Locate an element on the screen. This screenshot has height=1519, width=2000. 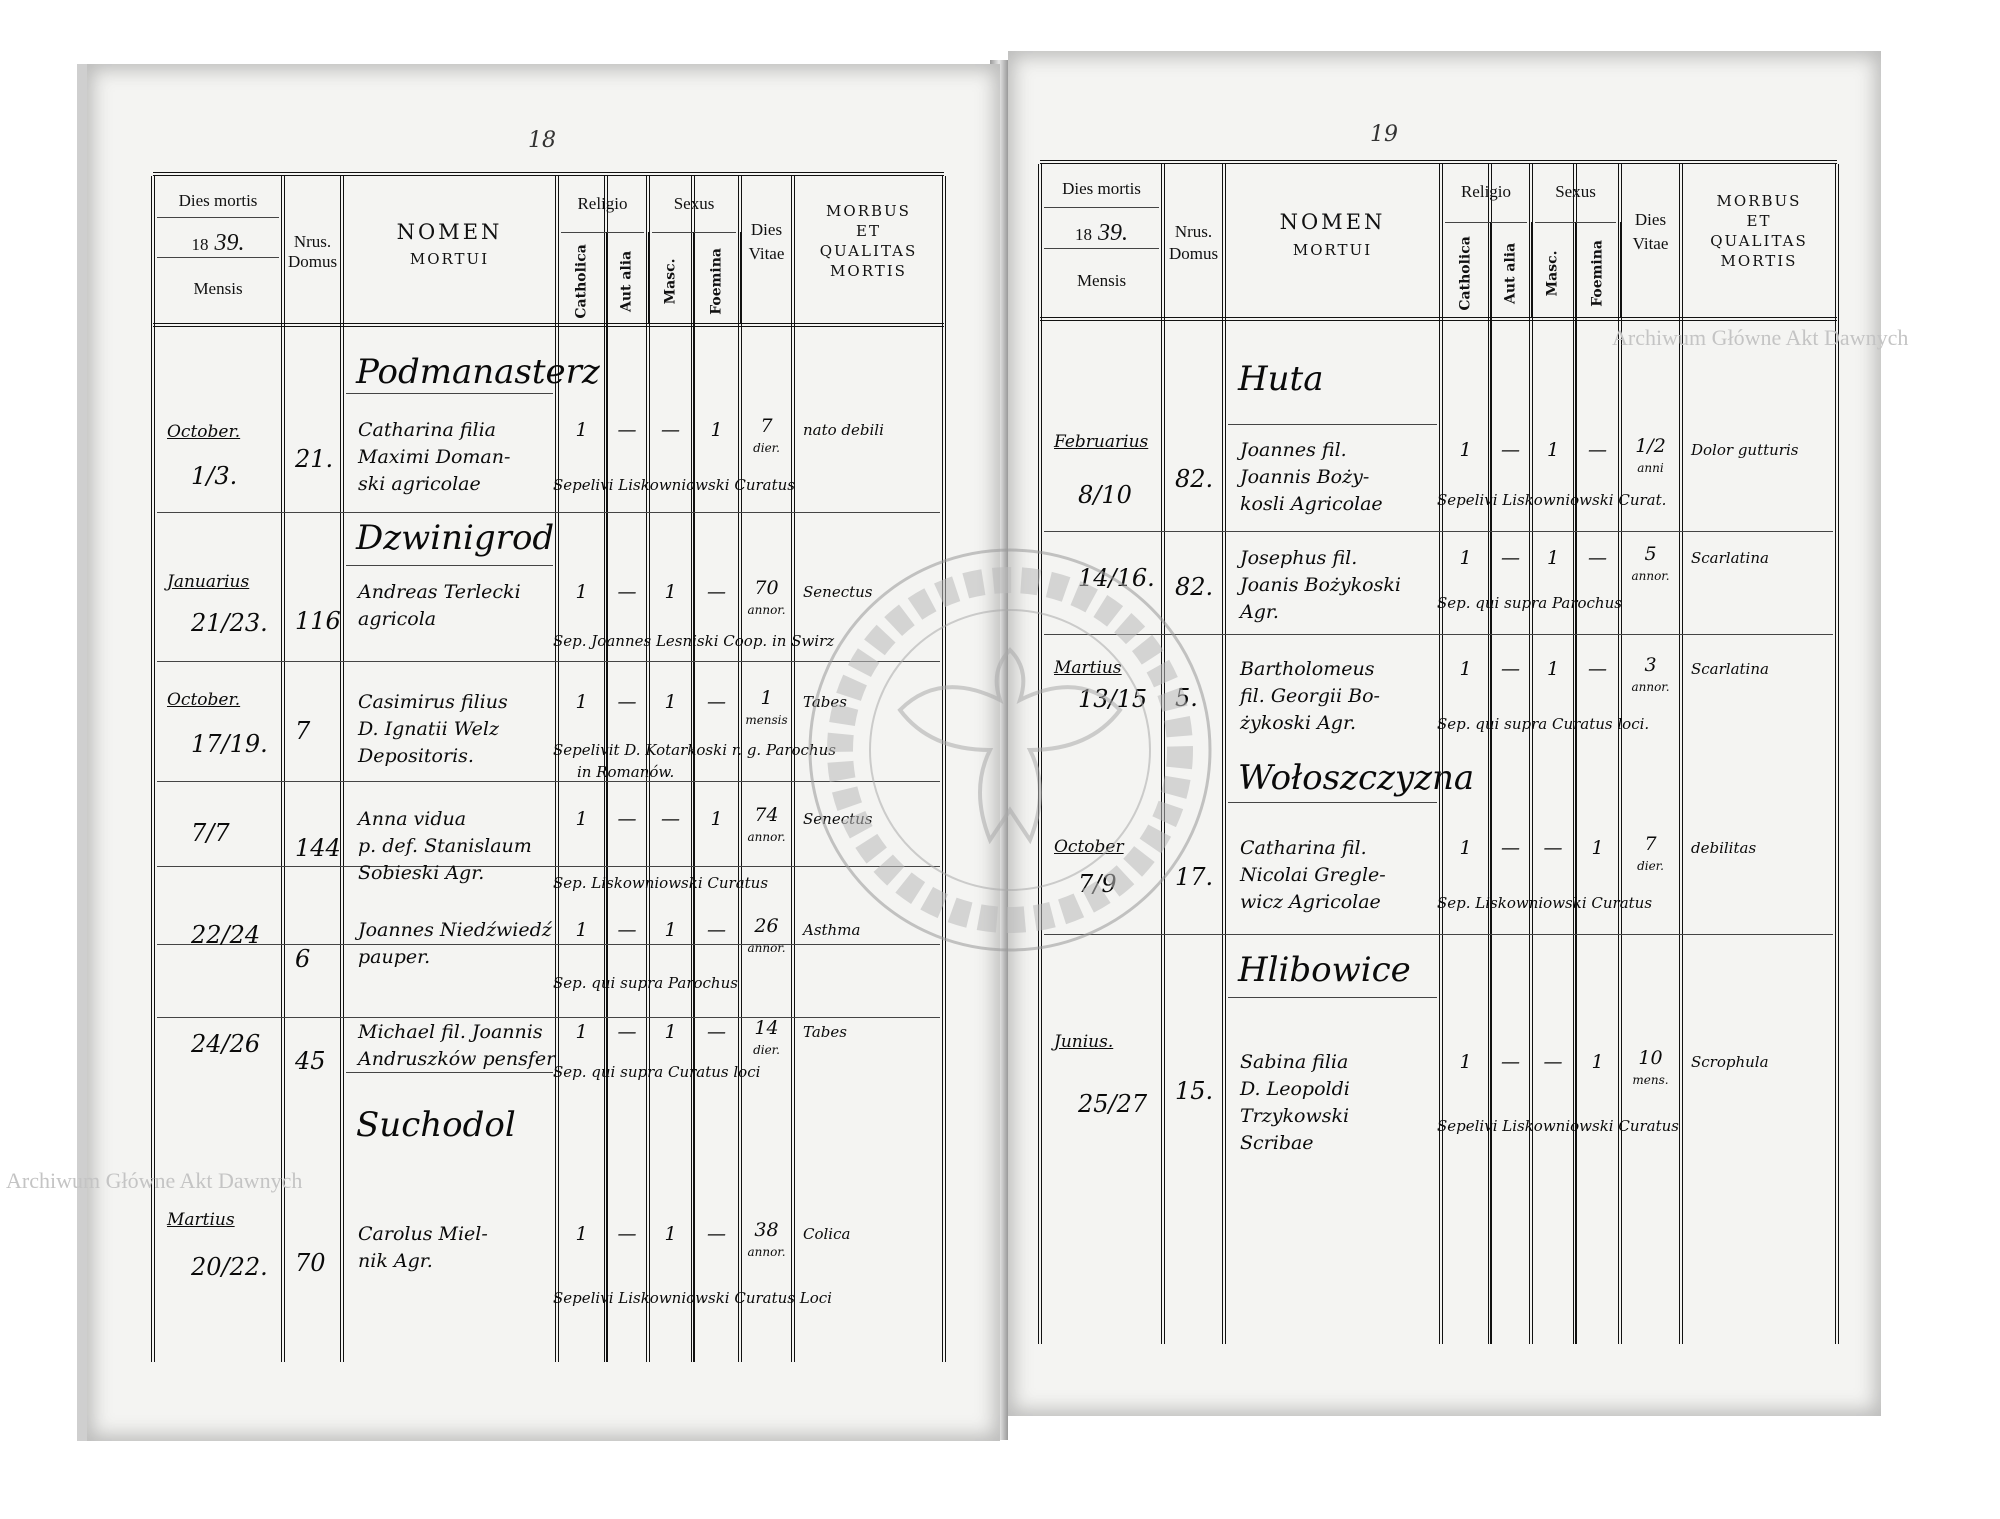
entry-name-line: Bartholomeus is located at coordinates (1307, 669).